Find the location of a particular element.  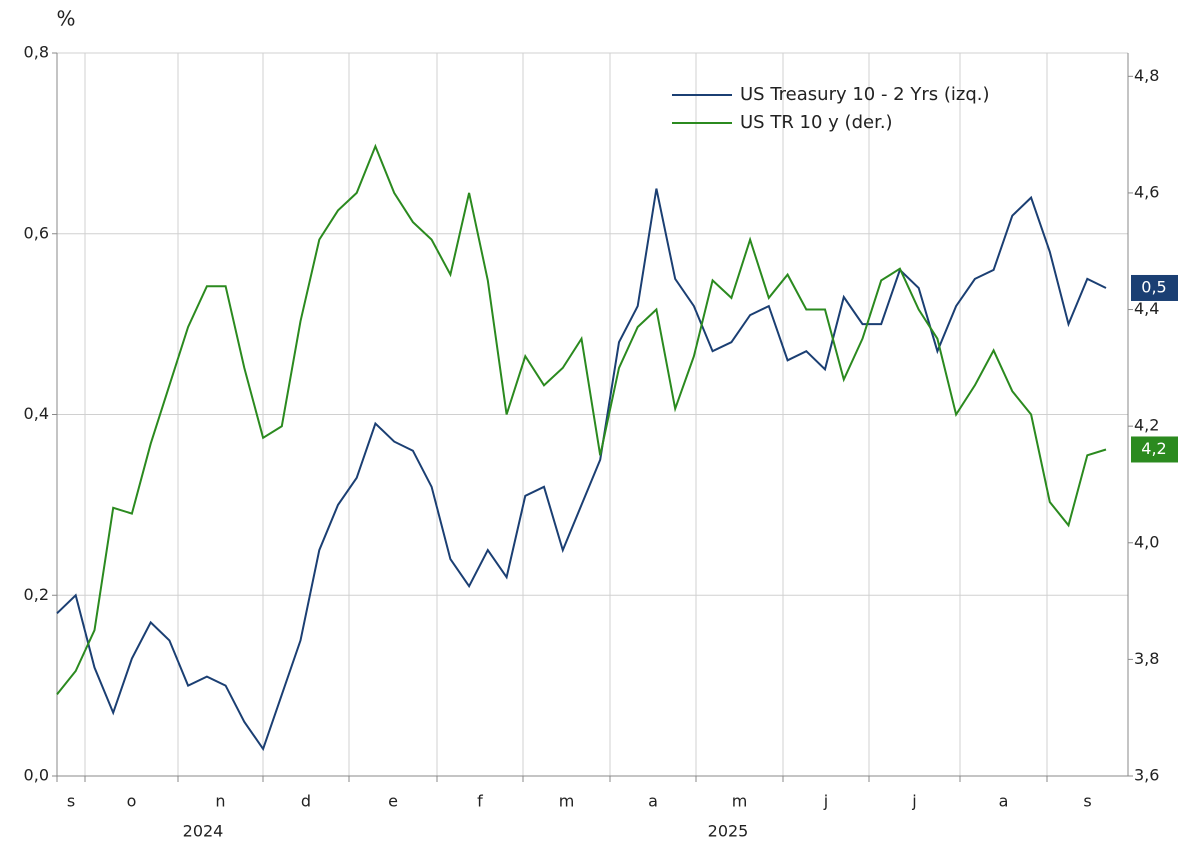

y2-tick-label: 4,0 is located at coordinates (1146, 541).